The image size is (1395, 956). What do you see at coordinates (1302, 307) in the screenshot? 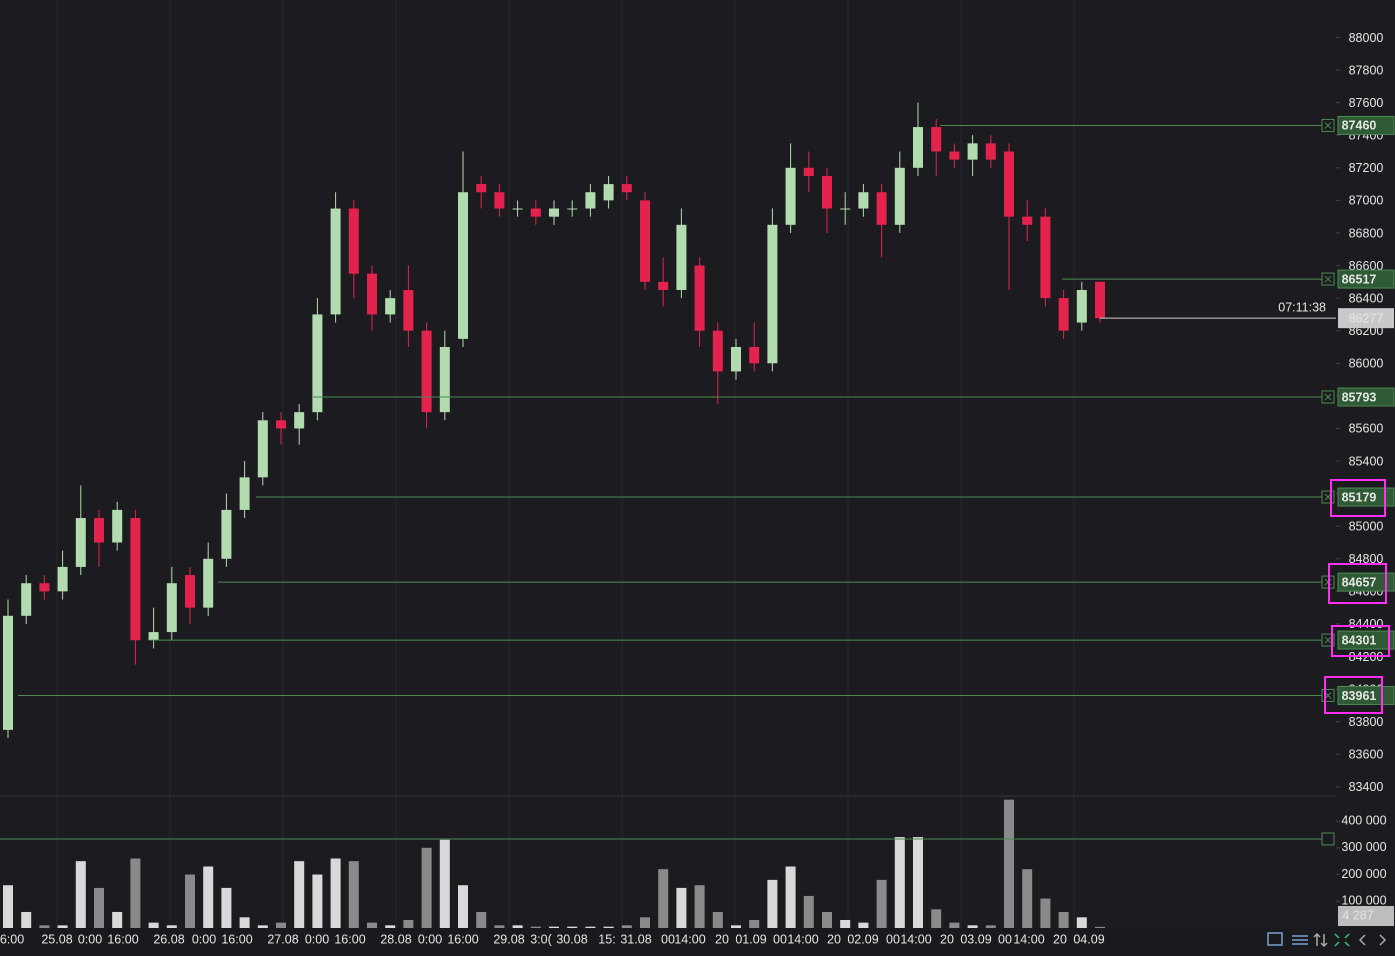
I see `countdown: 07:11:38` at bounding box center [1302, 307].